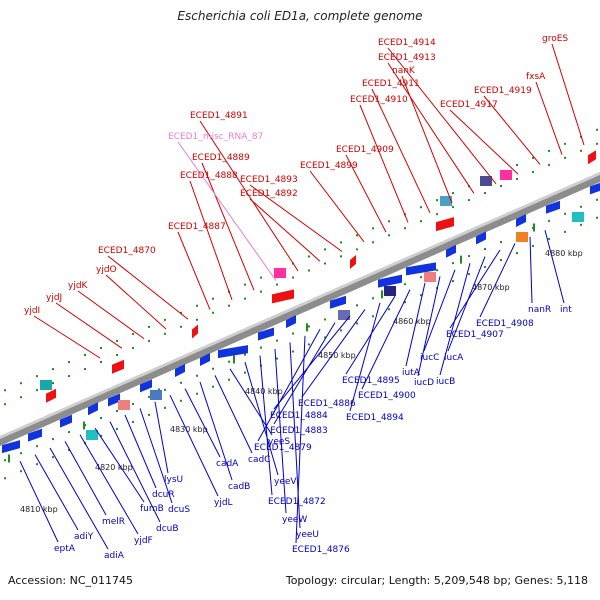 This screenshot has width=600, height=600. What do you see at coordinates (379, 100) in the screenshot?
I see `top-gene-label: ECED1_4910` at bounding box center [379, 100].